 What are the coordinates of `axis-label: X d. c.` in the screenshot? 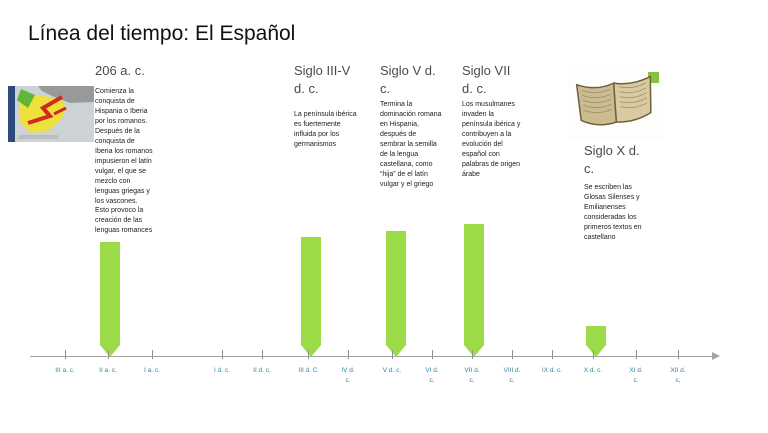 It's located at (593, 370).